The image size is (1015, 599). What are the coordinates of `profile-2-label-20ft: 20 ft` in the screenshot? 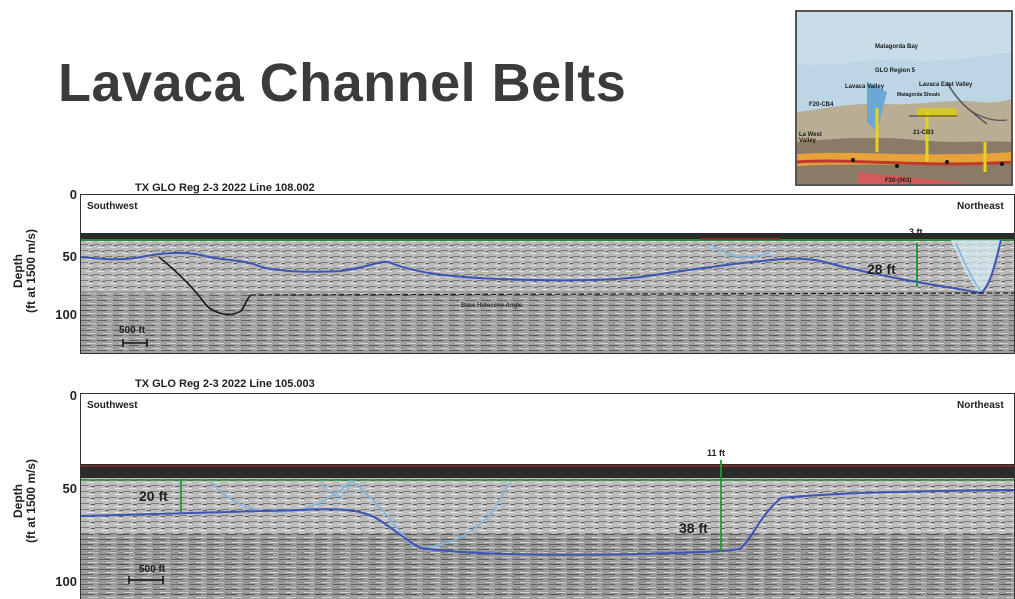 It's located at (153, 496).